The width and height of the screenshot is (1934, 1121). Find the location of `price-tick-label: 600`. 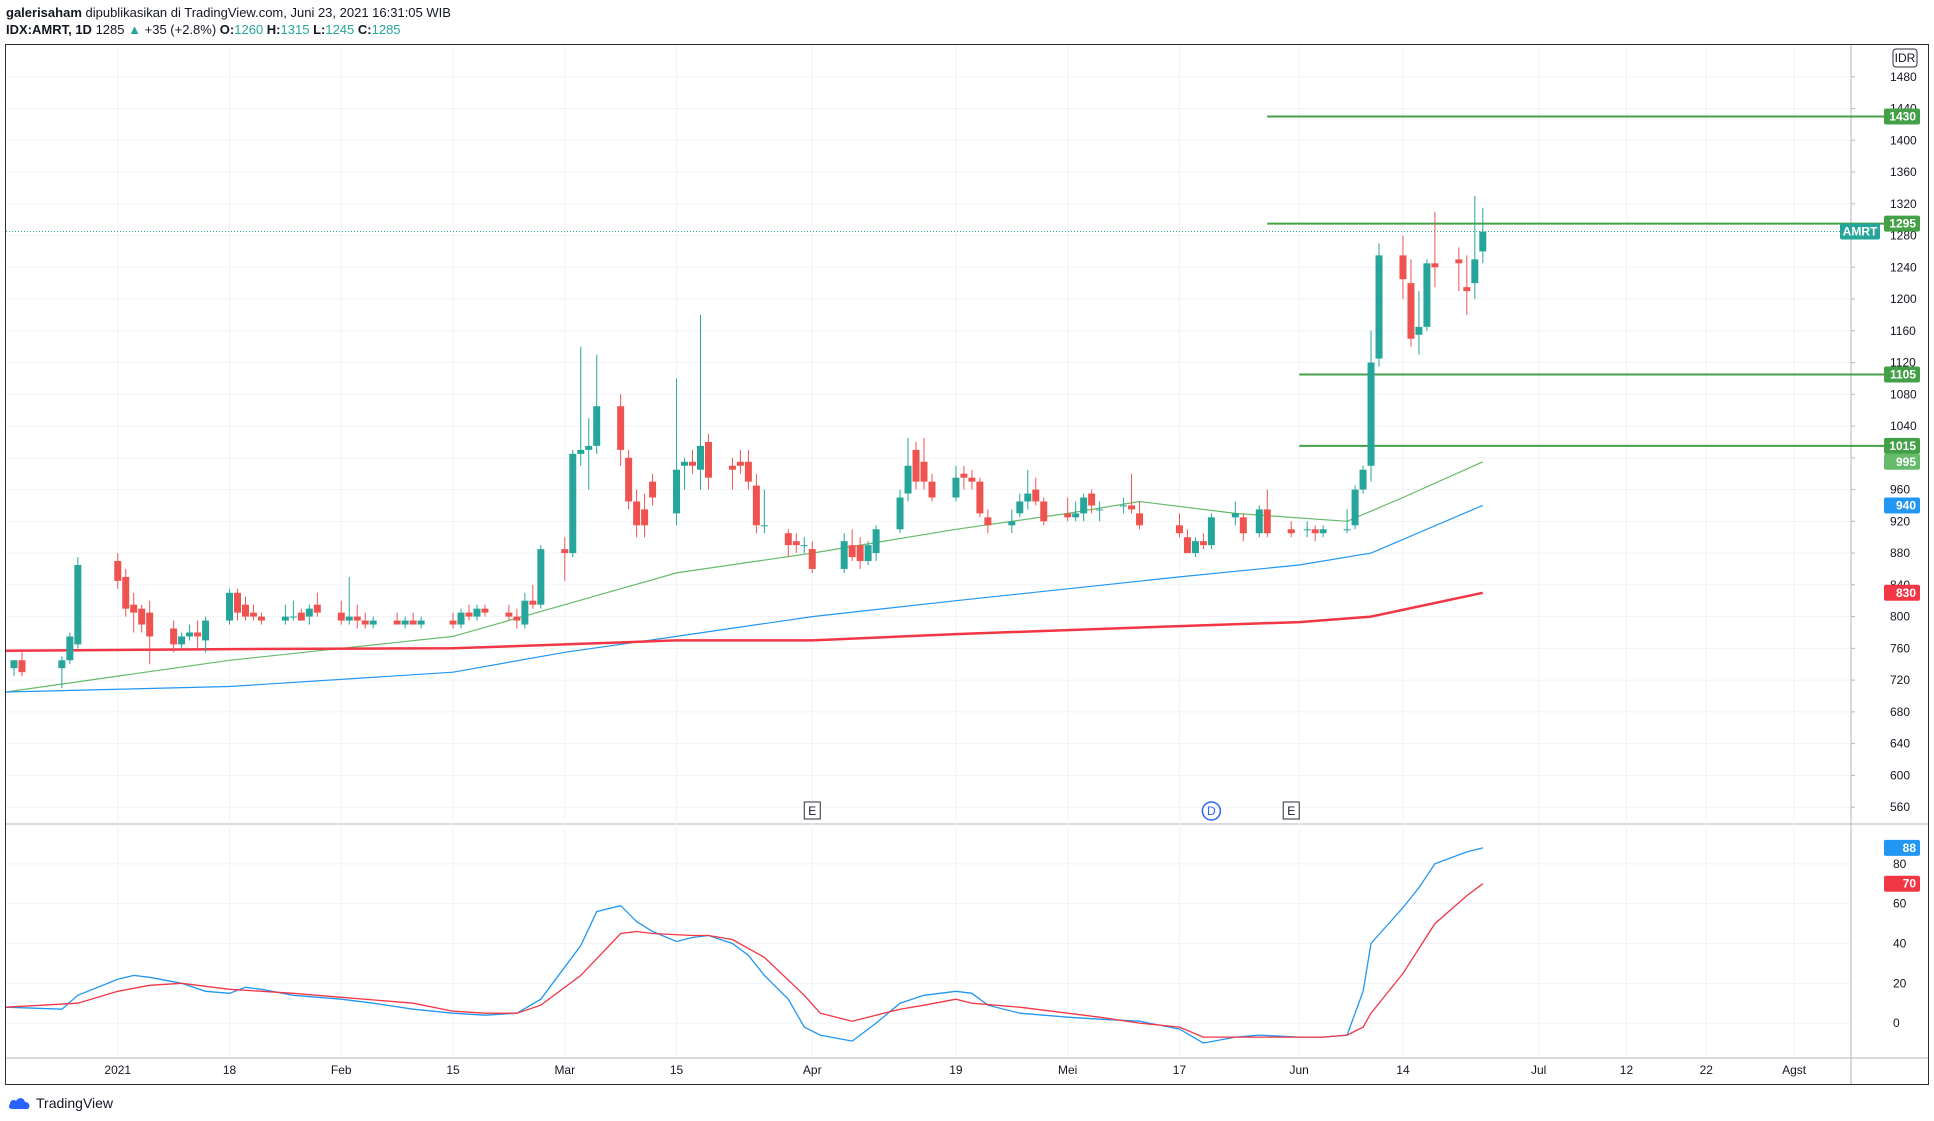

price-tick-label: 600 is located at coordinates (1900, 775).